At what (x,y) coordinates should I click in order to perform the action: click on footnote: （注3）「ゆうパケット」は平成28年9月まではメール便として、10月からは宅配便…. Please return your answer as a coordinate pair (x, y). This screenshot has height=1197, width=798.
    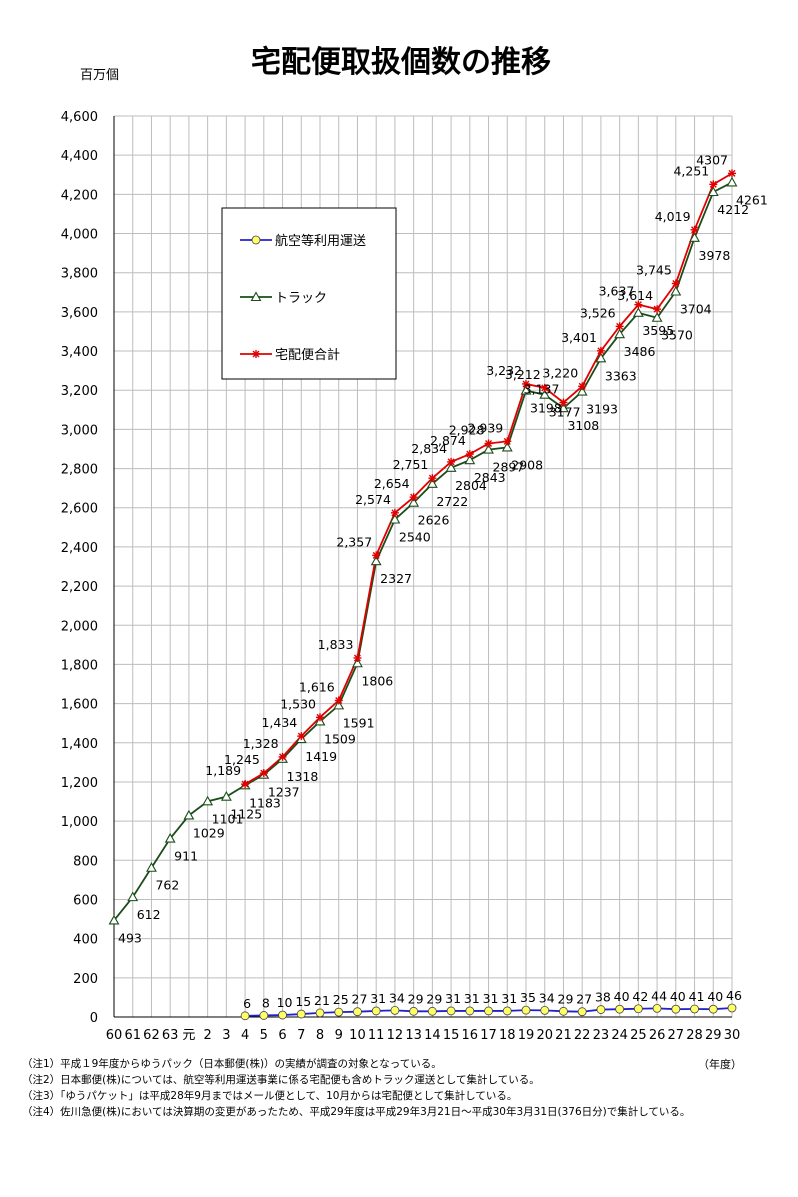
    Looking at the image, I should click on (270, 1096).